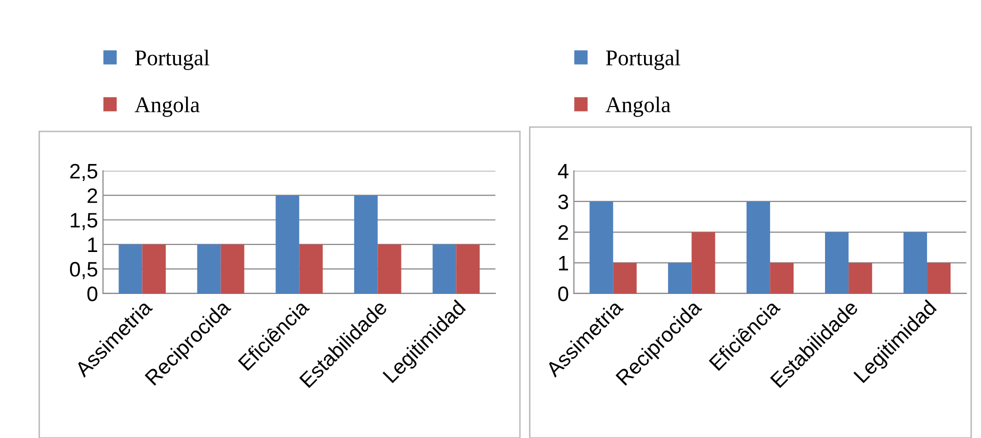 The image size is (981, 438). What do you see at coordinates (84, 271) in the screenshot?
I see `y-tick-label: 0,5` at bounding box center [84, 271].